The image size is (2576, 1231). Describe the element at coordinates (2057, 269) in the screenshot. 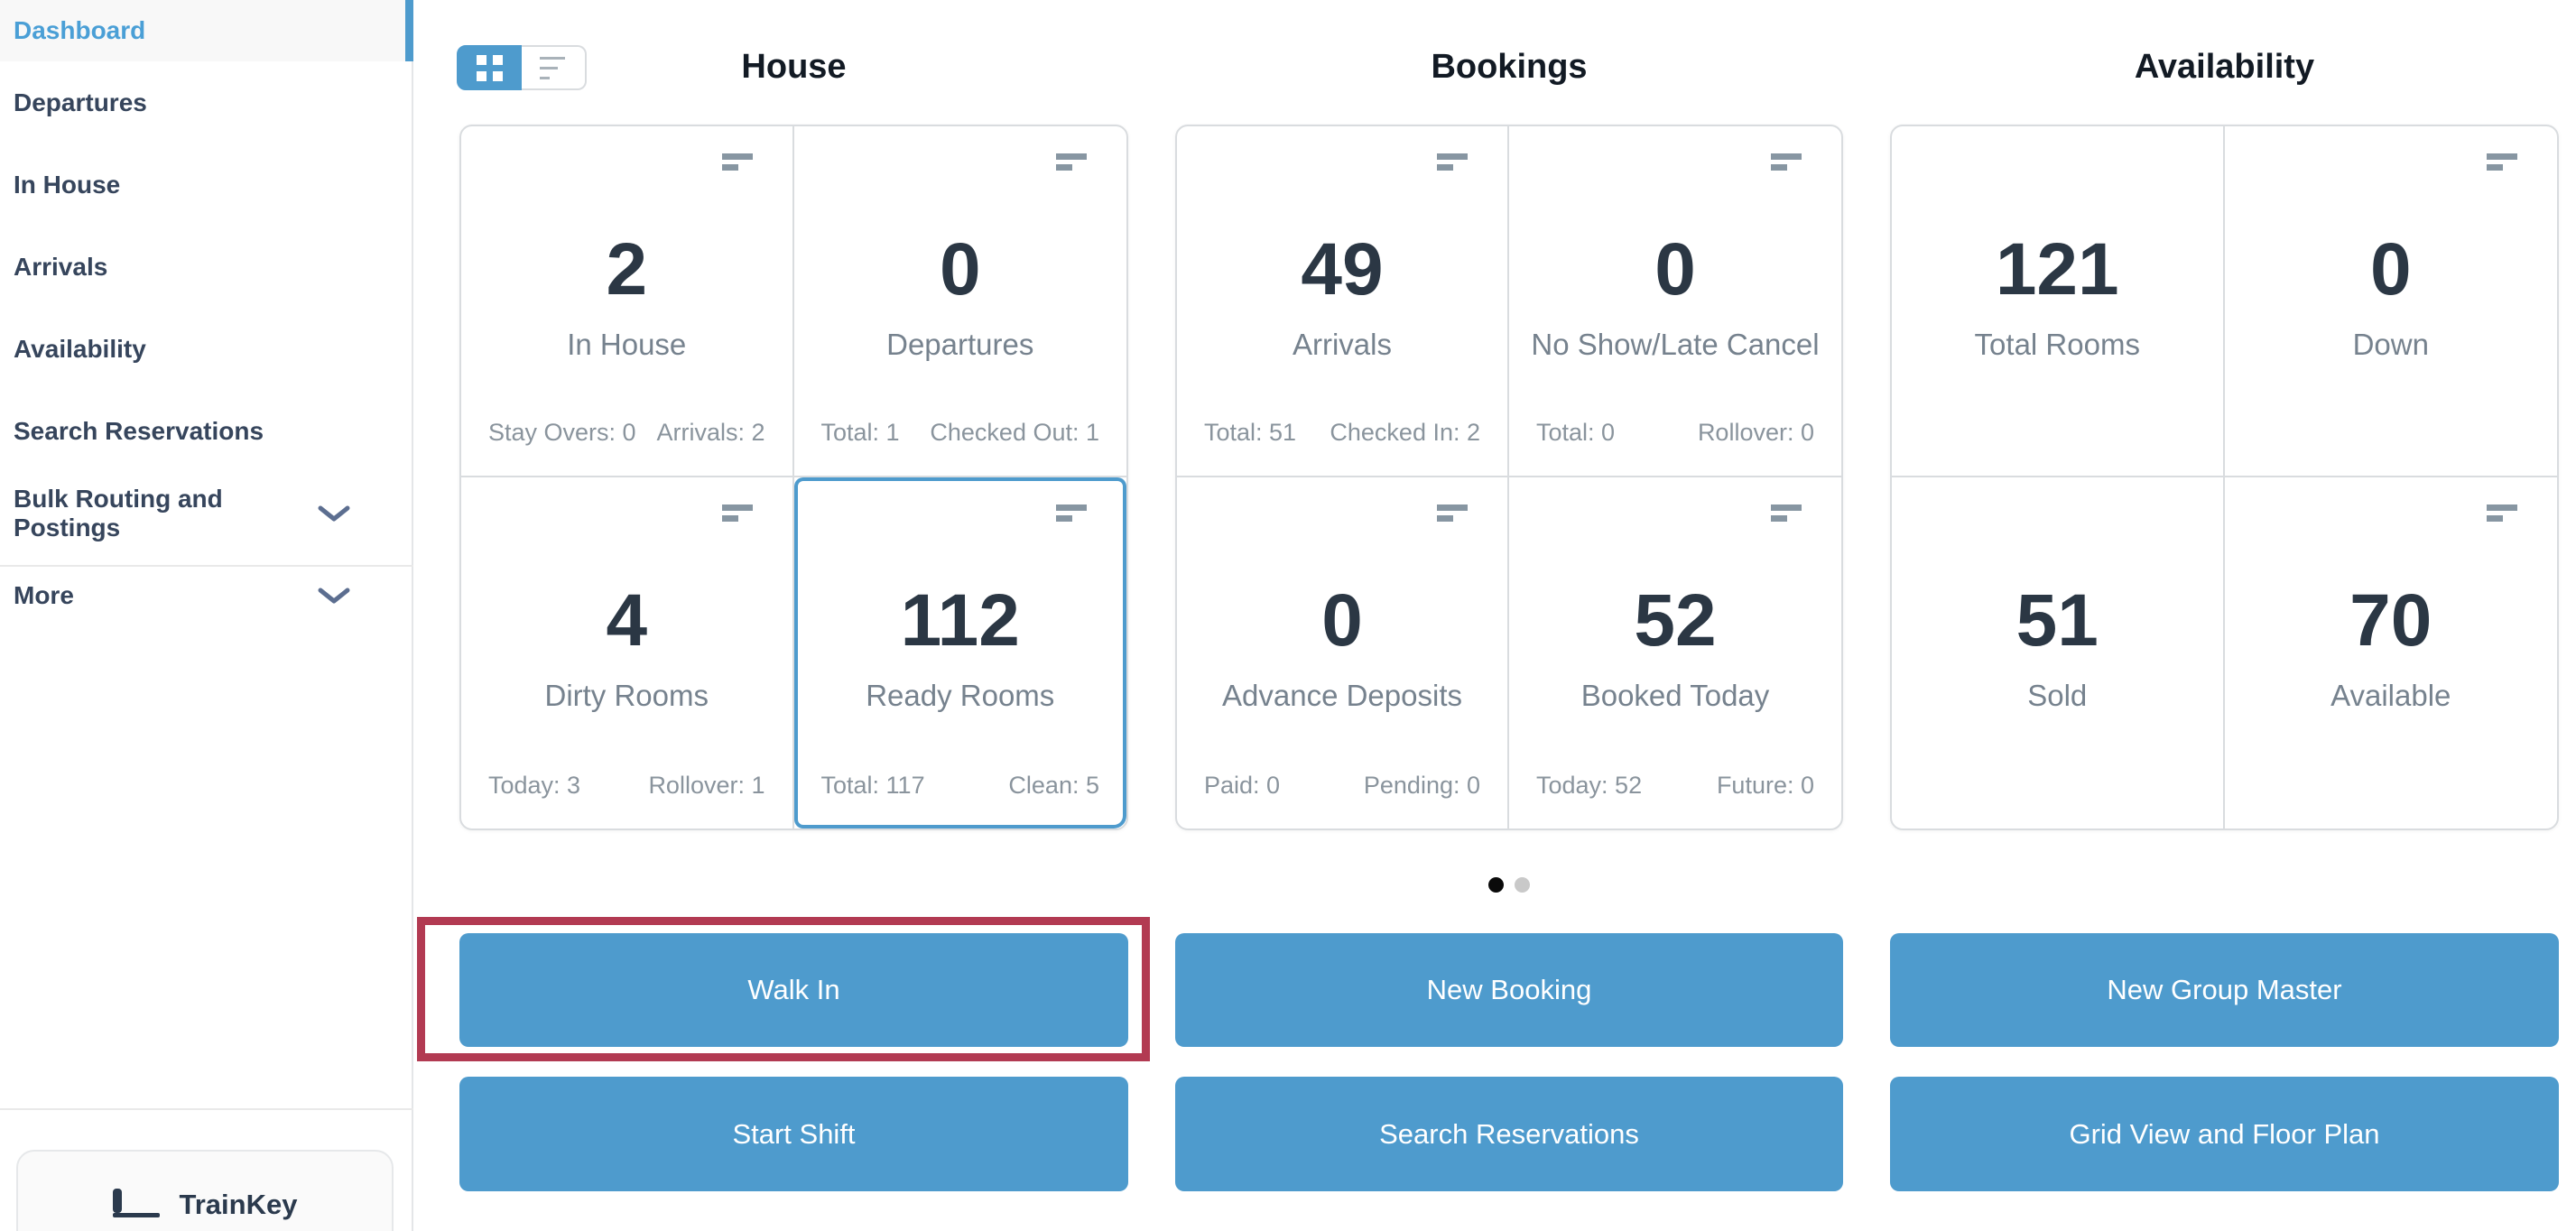

I see `stat-value: 121` at that location.